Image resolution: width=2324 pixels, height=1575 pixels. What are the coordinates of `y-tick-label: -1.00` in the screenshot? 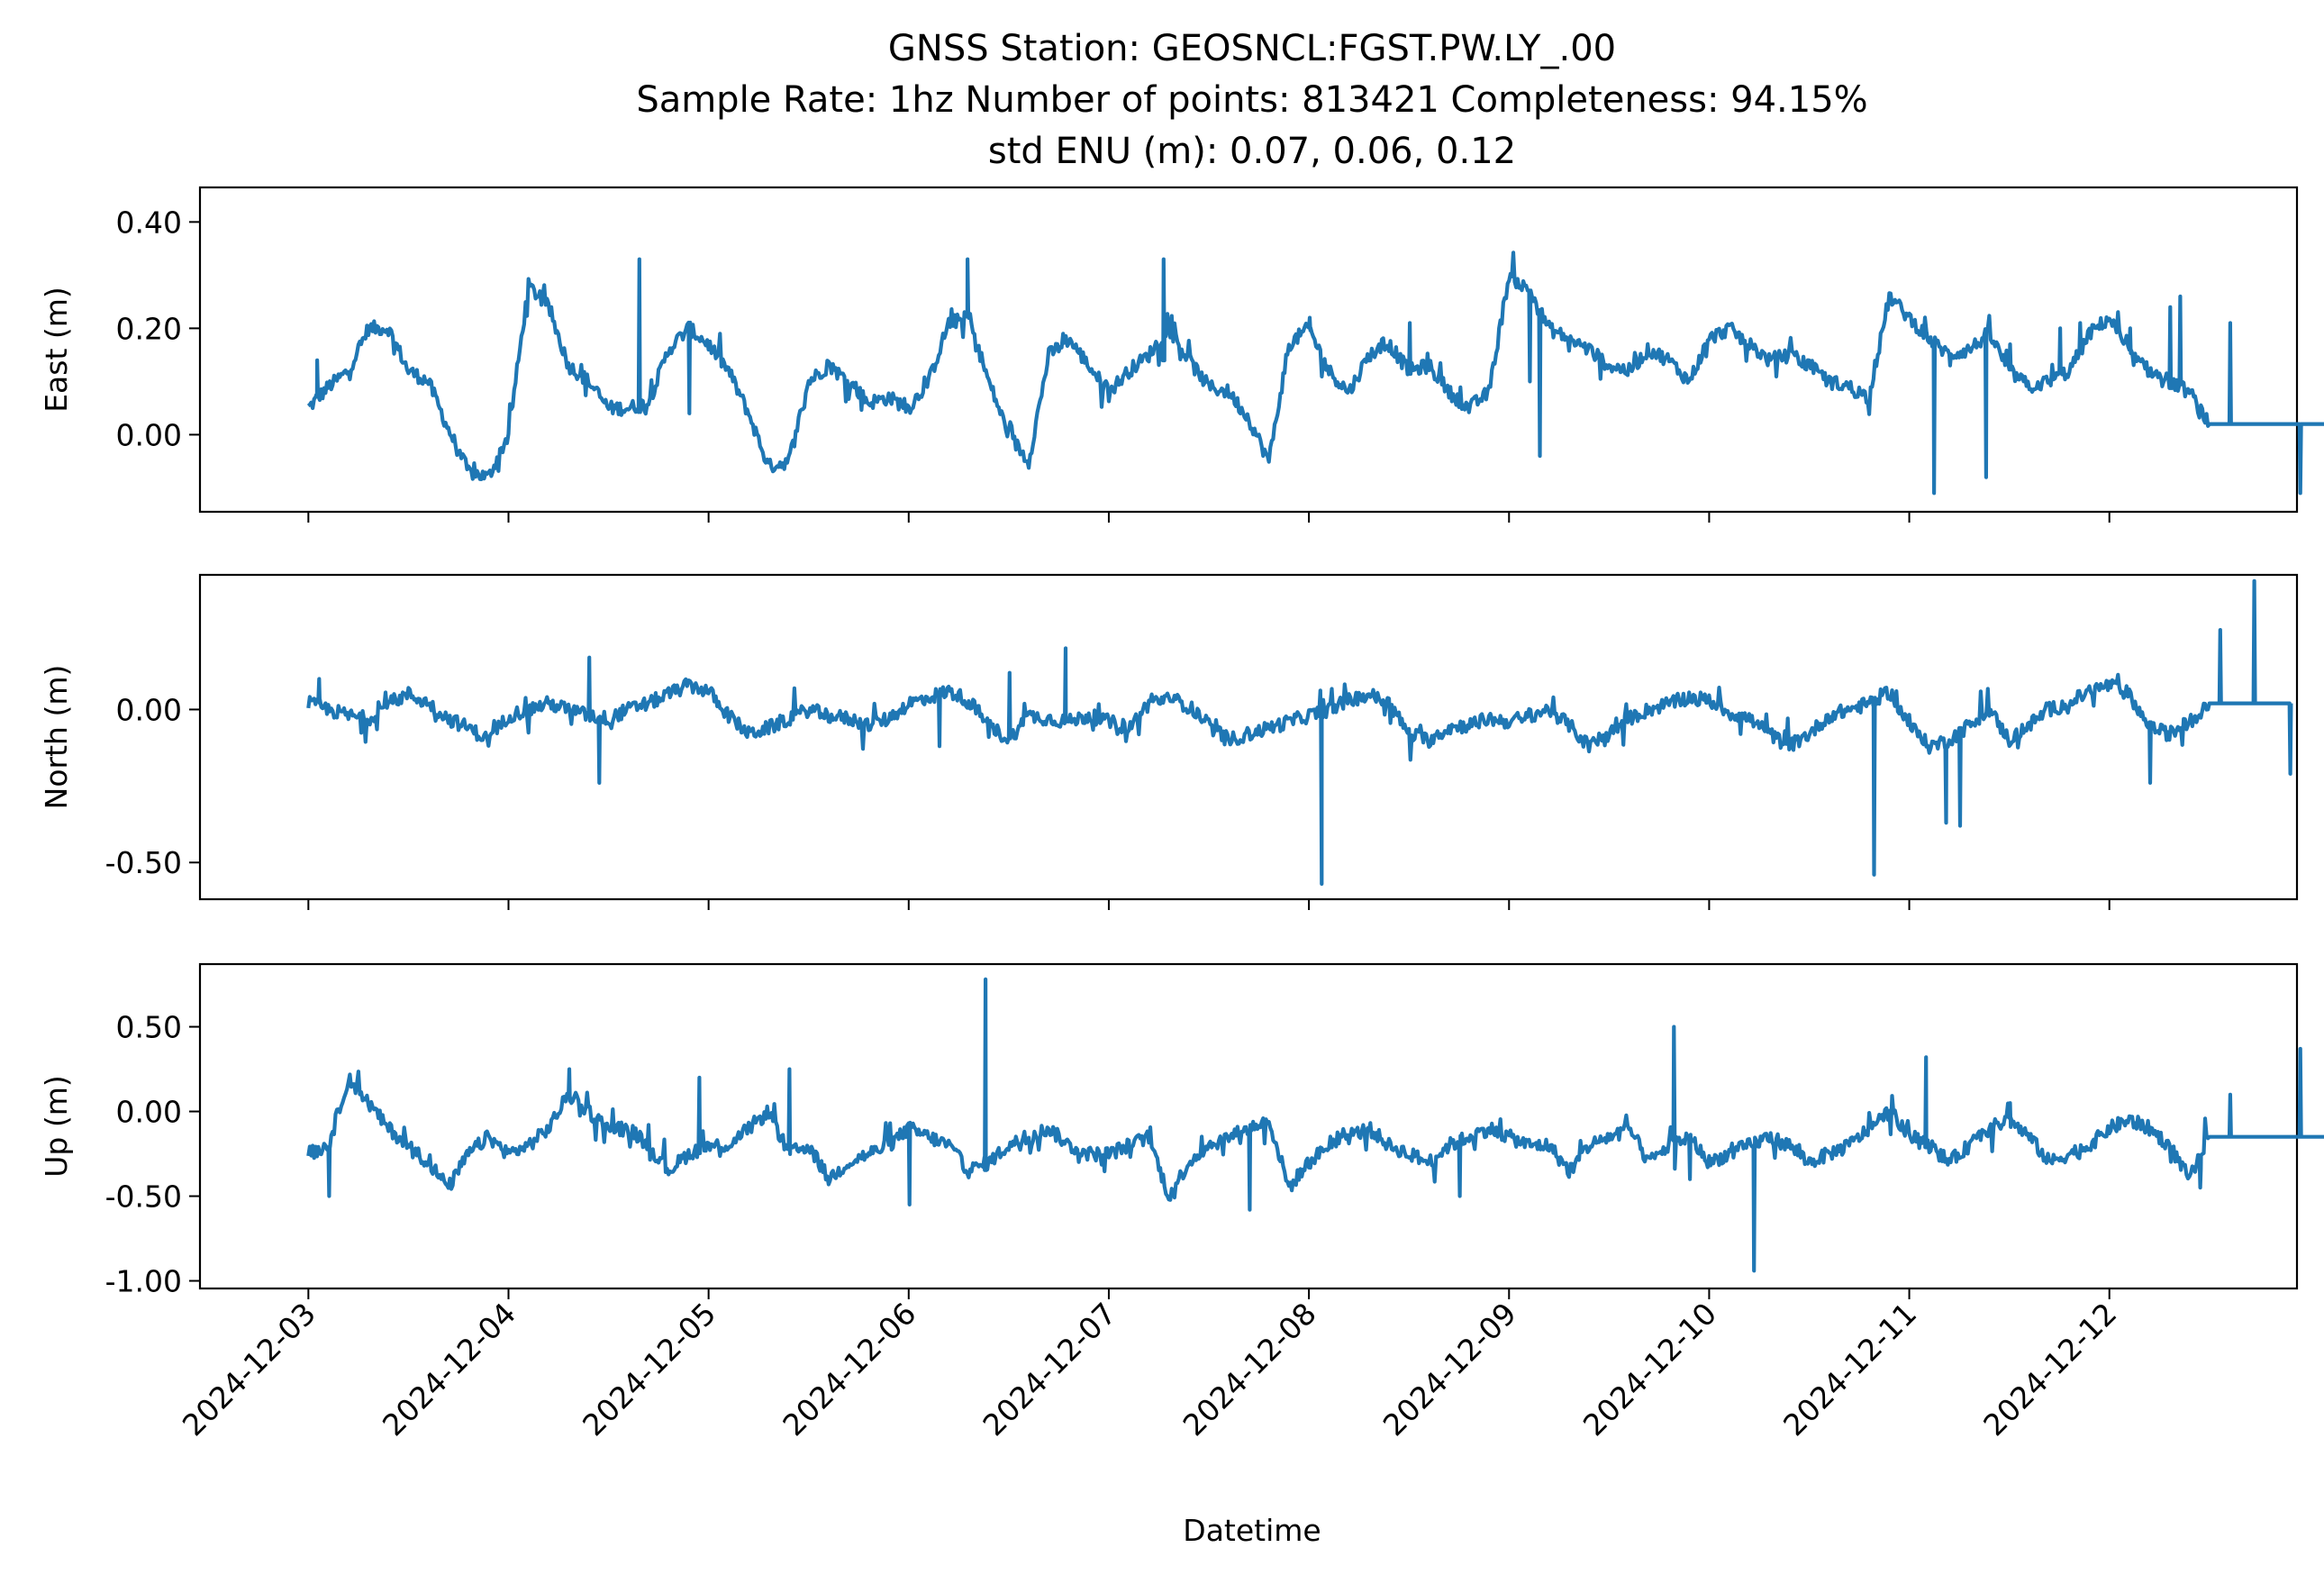 It's located at (144, 1281).